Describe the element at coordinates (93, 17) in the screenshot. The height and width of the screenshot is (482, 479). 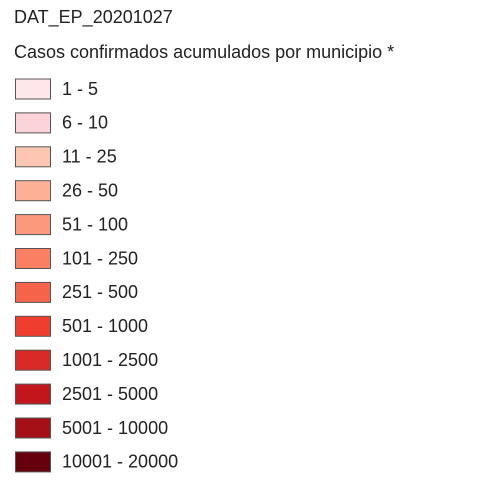
I see `legend-title: DAT_EP_20201027` at that location.